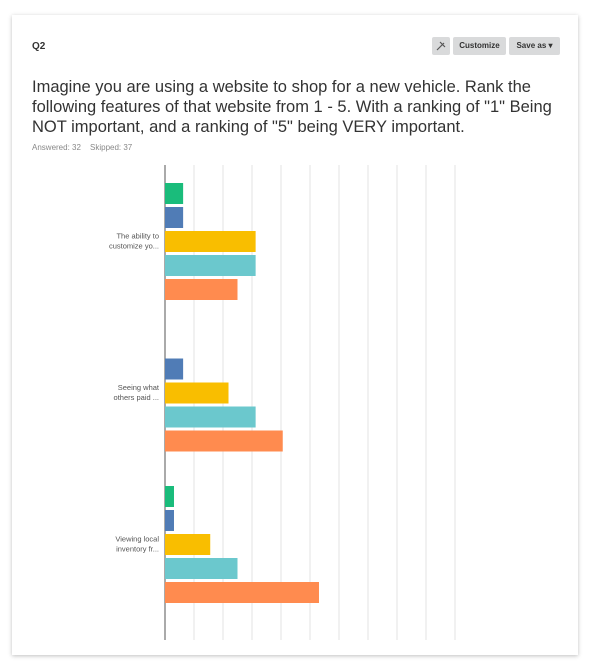  I want to click on pin-button, so click(441, 46).